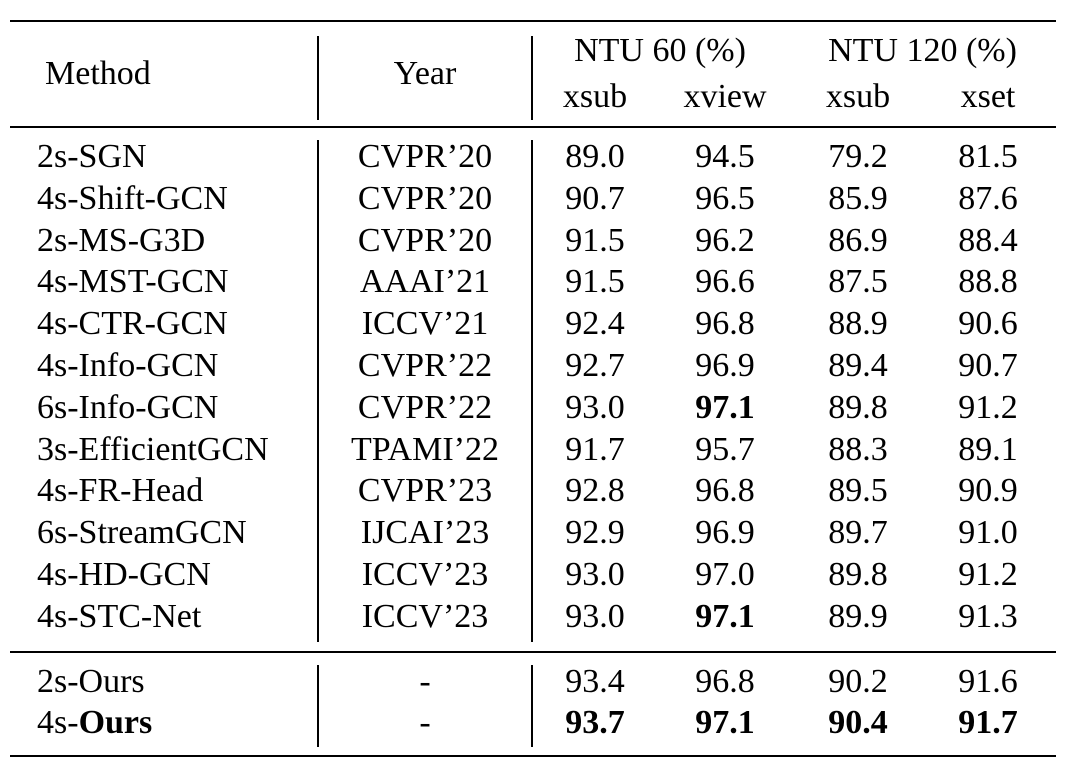  Describe the element at coordinates (532, 706) in the screenshot. I see `separator-year-ntu60-ours` at that location.